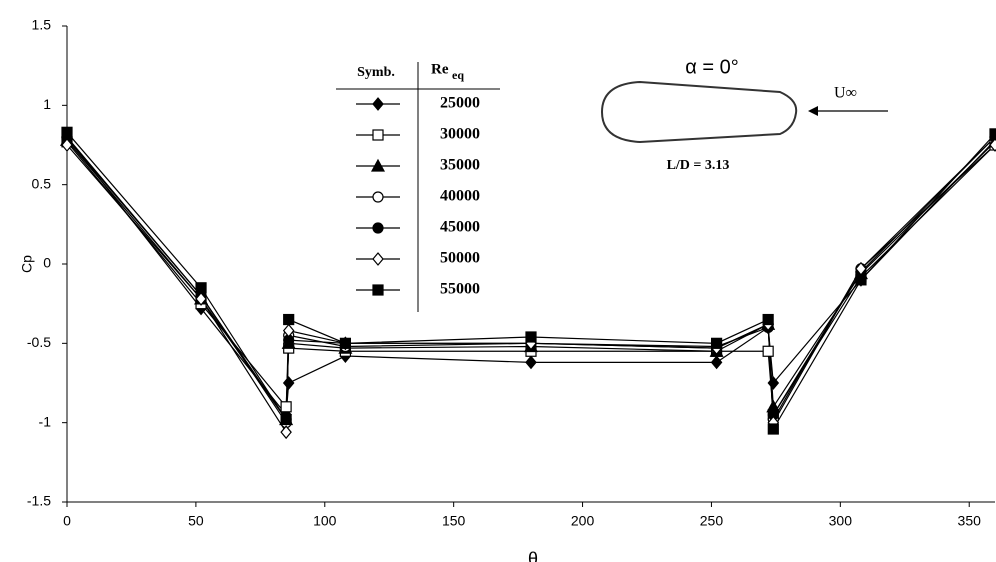 This screenshot has width=996, height=562. I want to click on legend-header: Re, so click(440, 69).